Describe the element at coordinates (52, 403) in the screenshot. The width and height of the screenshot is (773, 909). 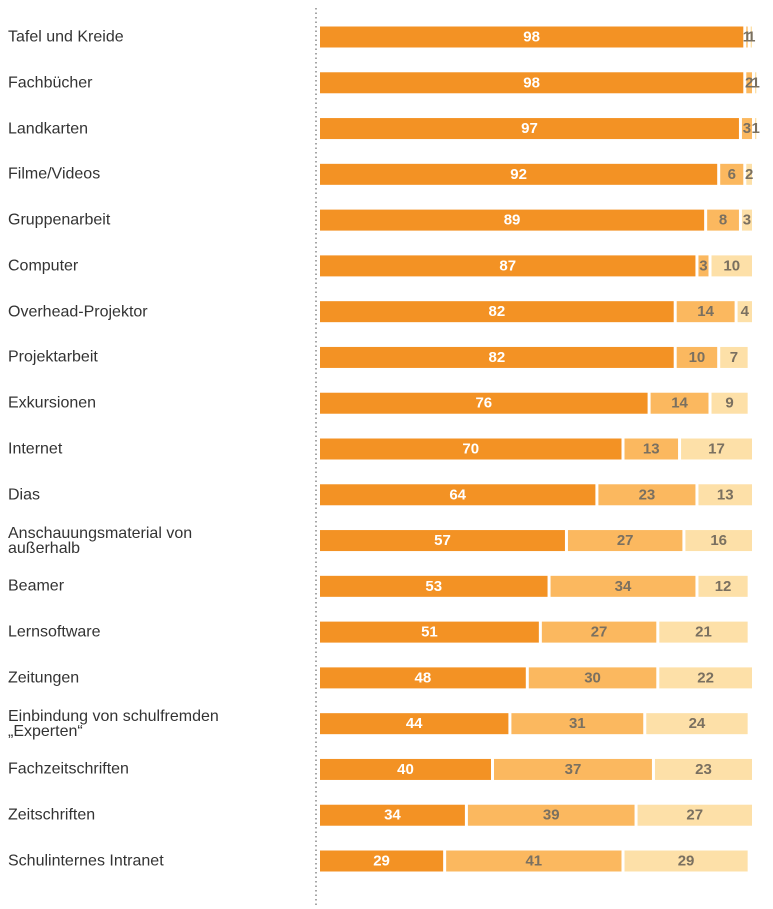
I see `category-label: Exkursionen` at that location.